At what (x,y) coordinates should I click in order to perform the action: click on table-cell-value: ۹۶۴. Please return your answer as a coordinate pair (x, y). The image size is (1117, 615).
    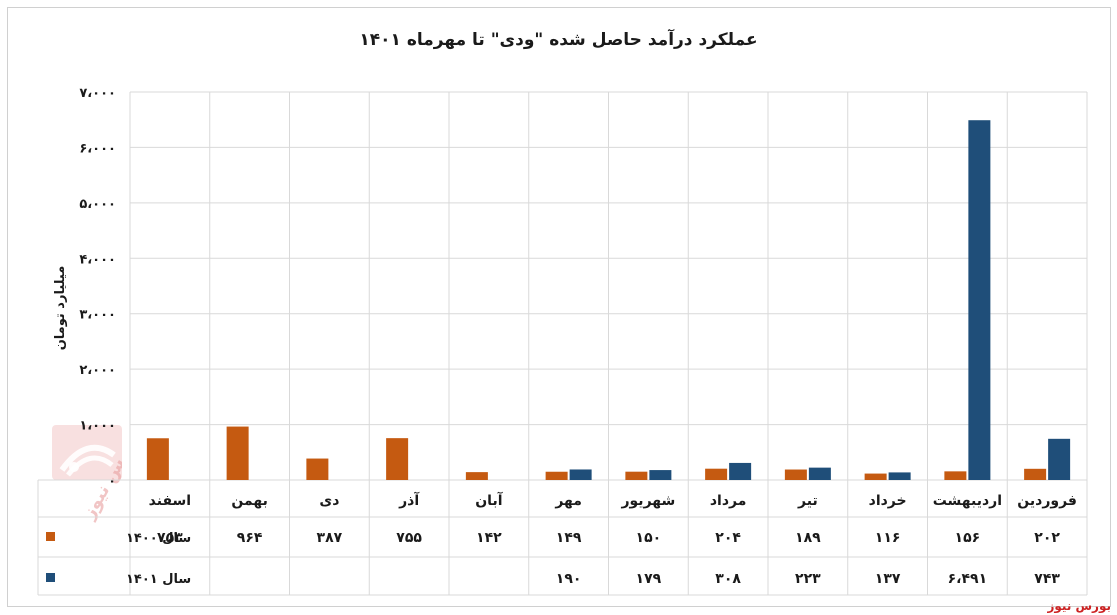
    Looking at the image, I should click on (250, 538).